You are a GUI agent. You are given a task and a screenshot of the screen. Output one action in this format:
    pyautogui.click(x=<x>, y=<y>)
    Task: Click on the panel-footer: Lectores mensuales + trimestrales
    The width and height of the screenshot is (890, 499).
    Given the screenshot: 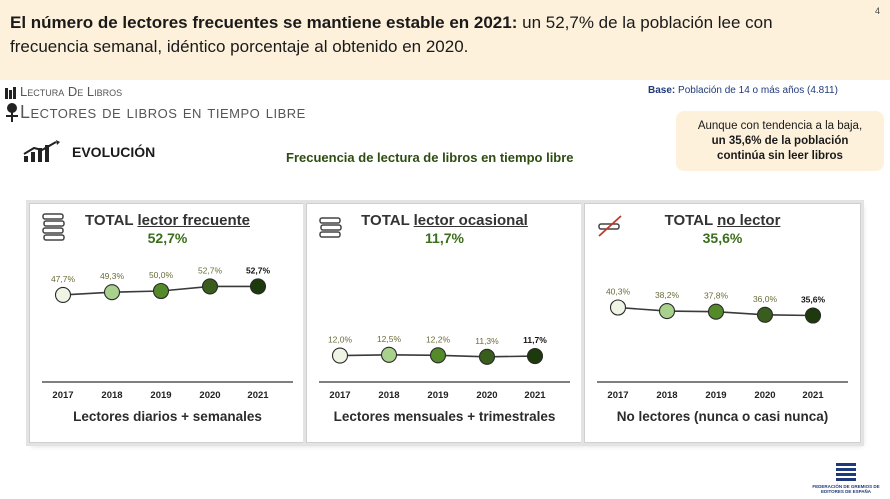 What is the action you would take?
    pyautogui.click(x=444, y=416)
    